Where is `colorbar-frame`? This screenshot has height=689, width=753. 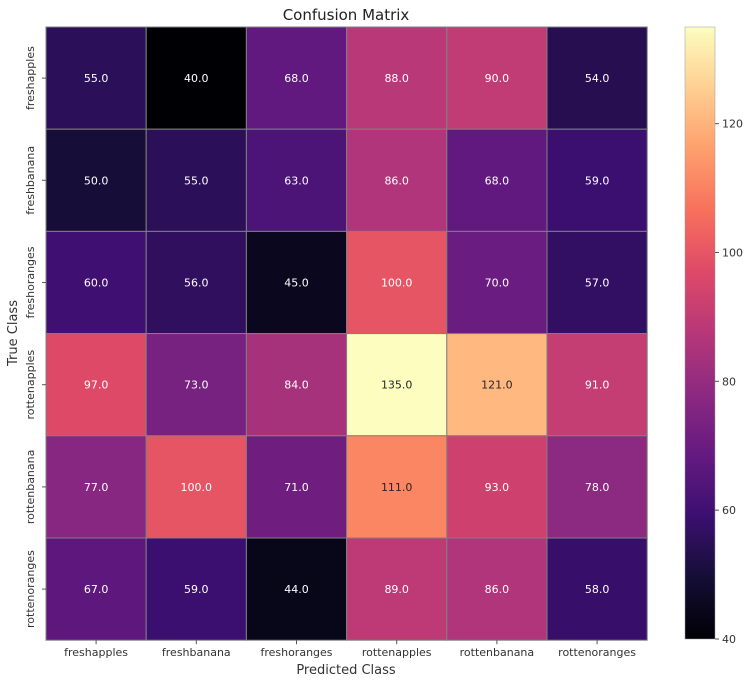 colorbar-frame is located at coordinates (700, 333).